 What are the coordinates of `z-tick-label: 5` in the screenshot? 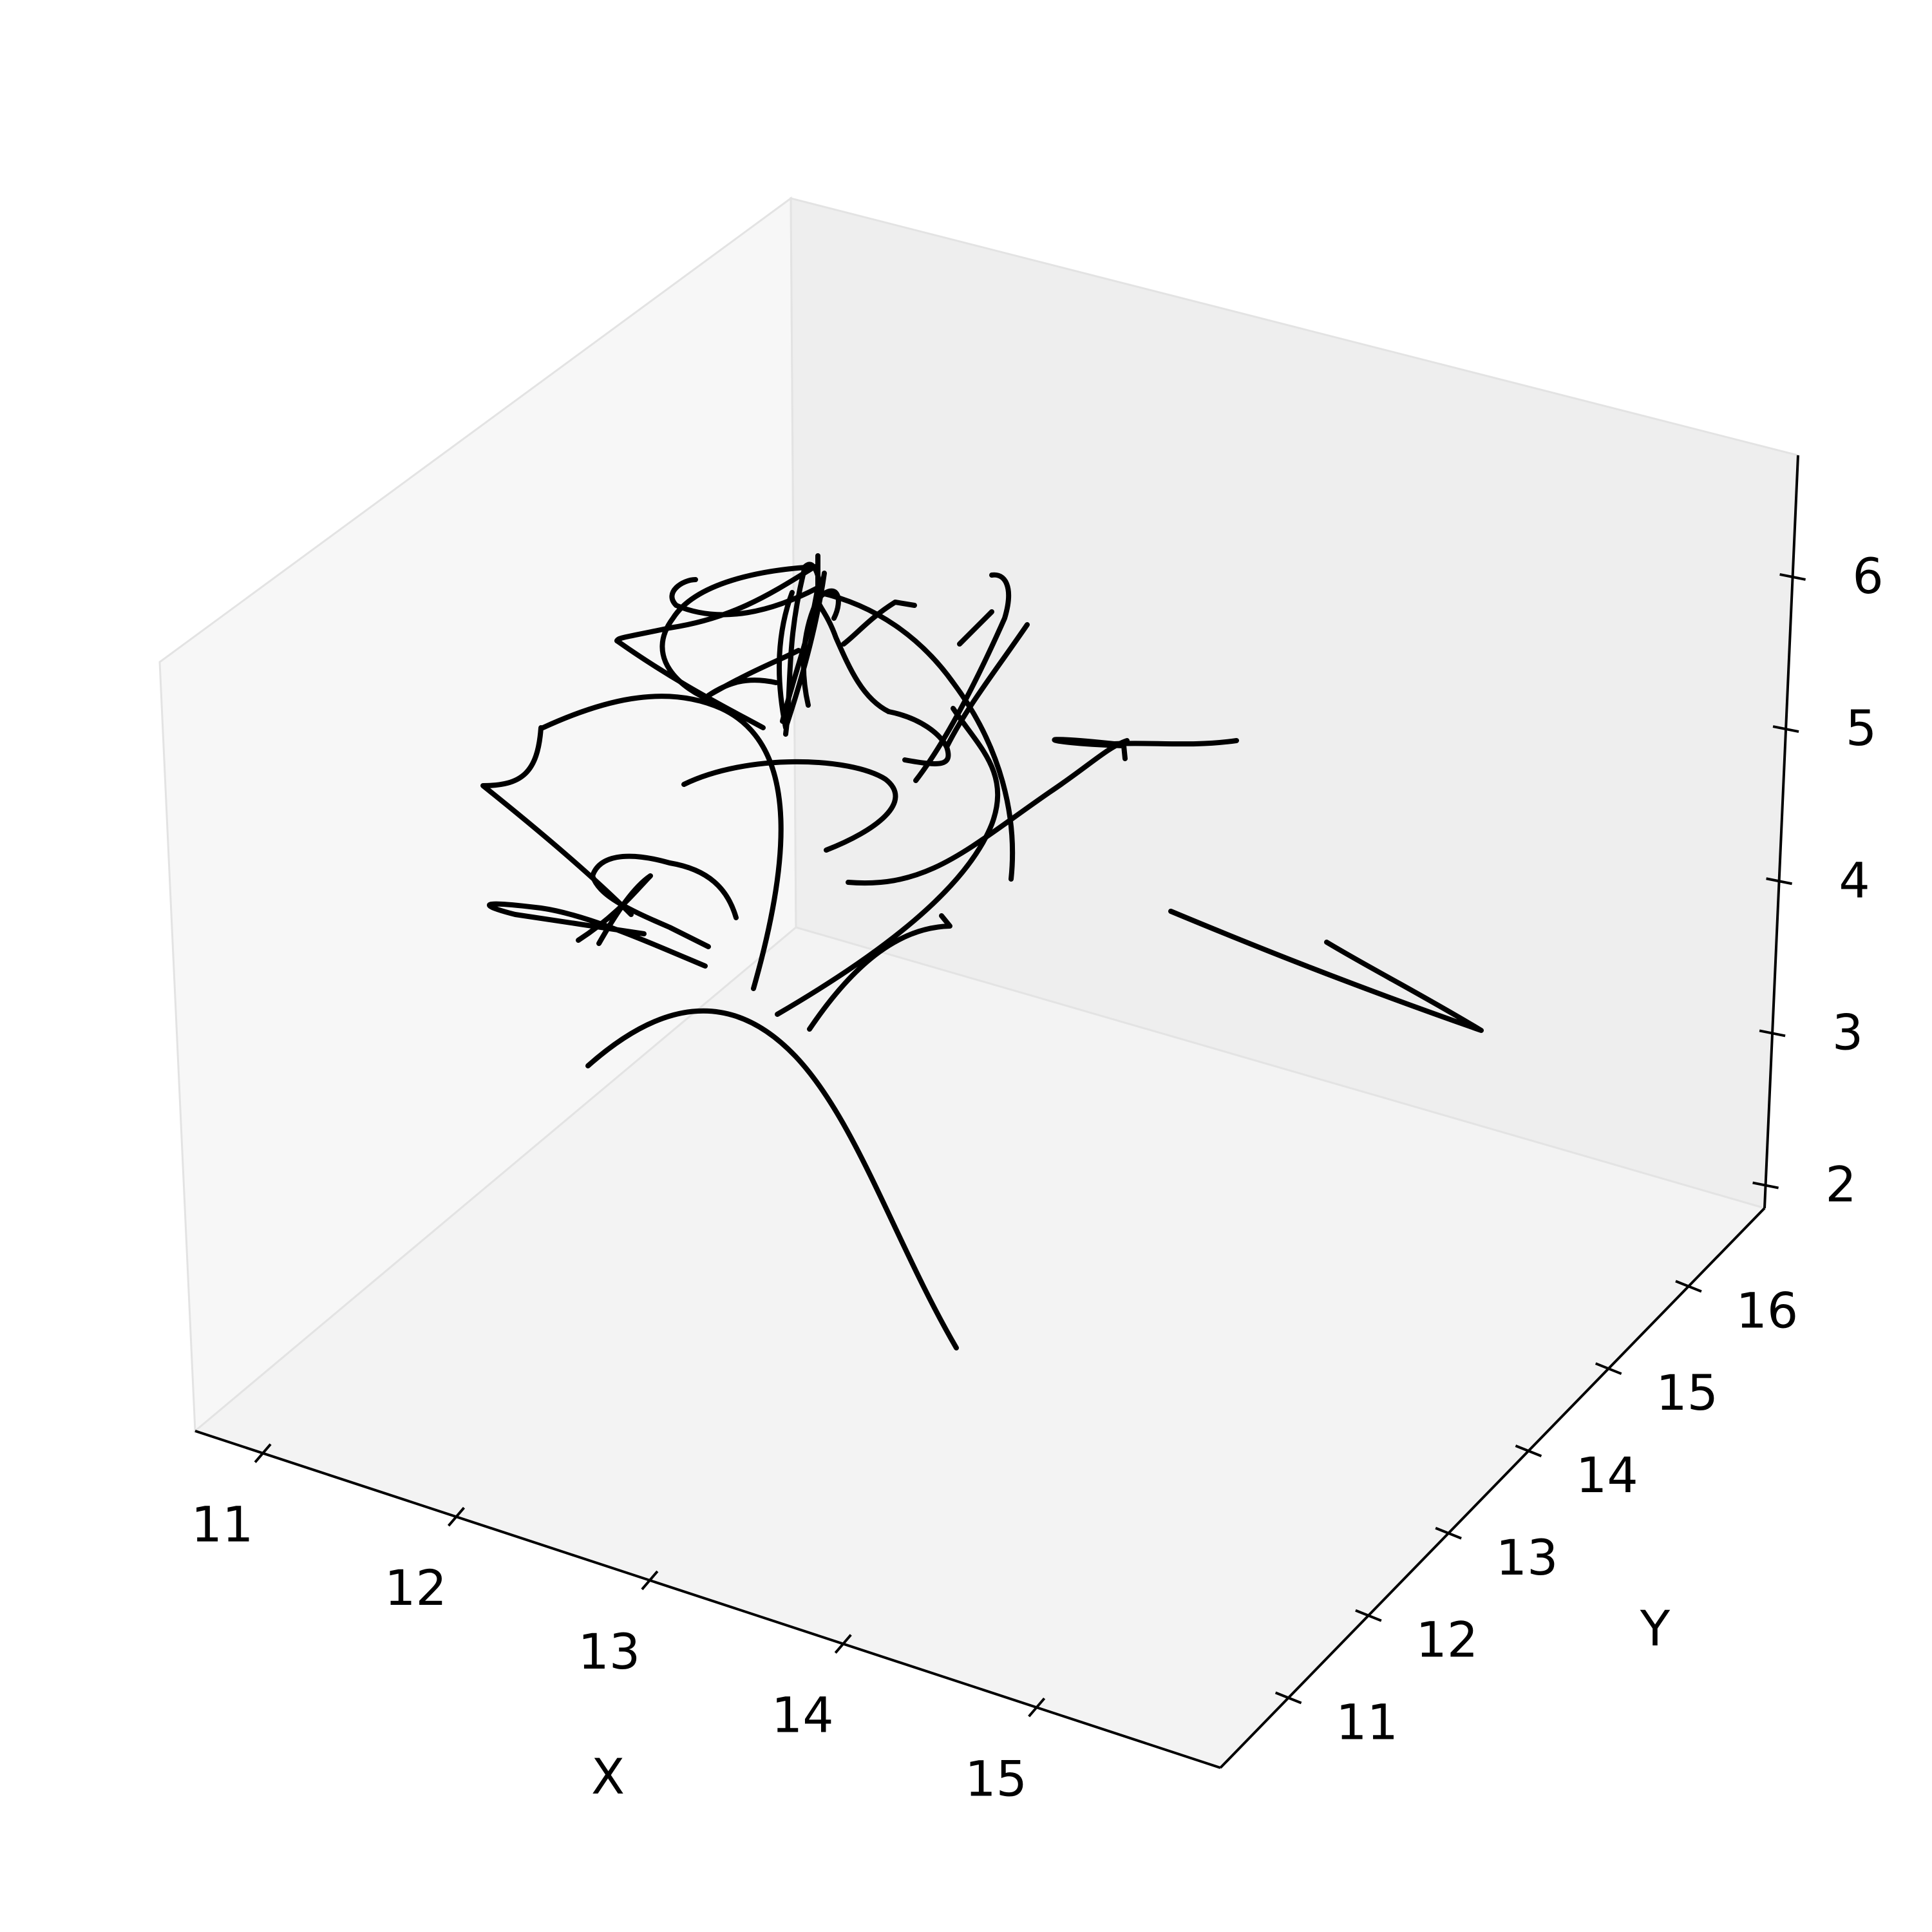 It's located at (1861, 728).